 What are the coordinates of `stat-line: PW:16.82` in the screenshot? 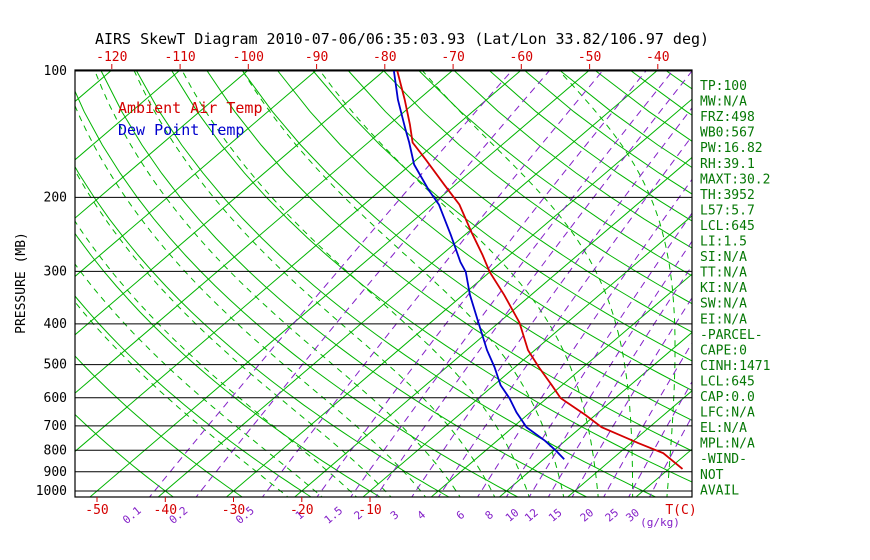 It's located at (731, 148).